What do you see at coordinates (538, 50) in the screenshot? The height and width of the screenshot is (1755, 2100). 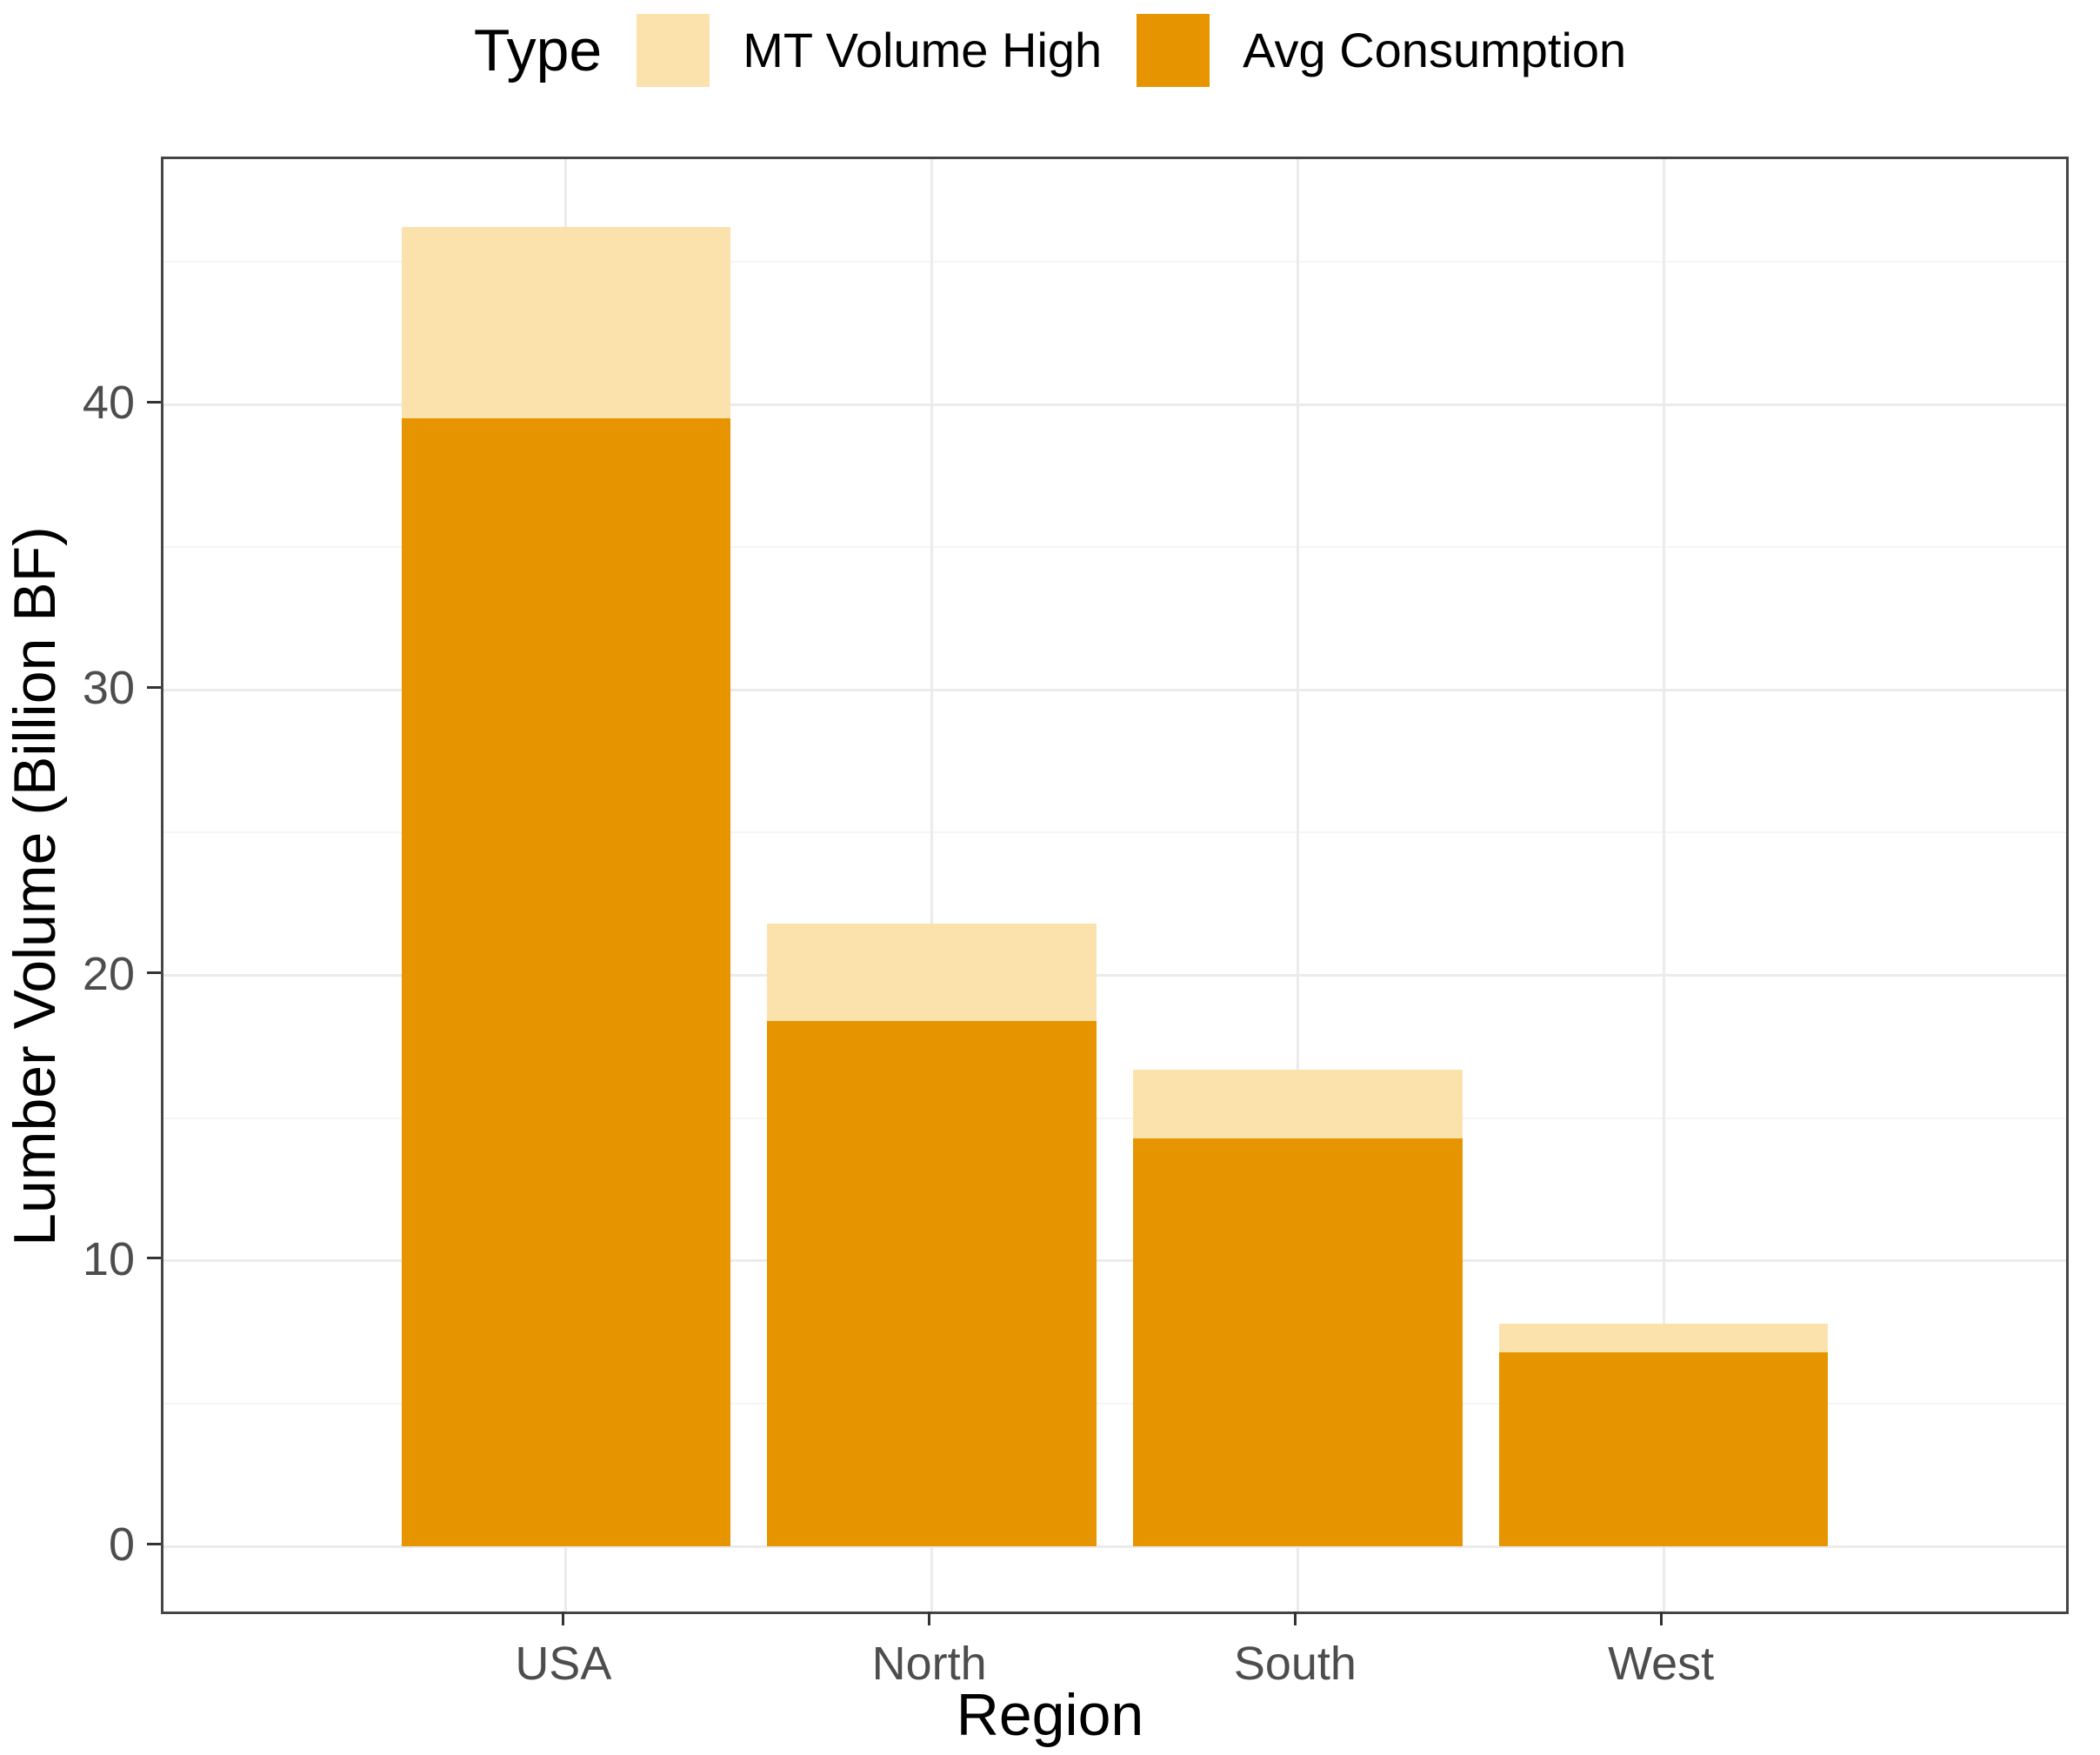 I see `legend-title: Type` at bounding box center [538, 50].